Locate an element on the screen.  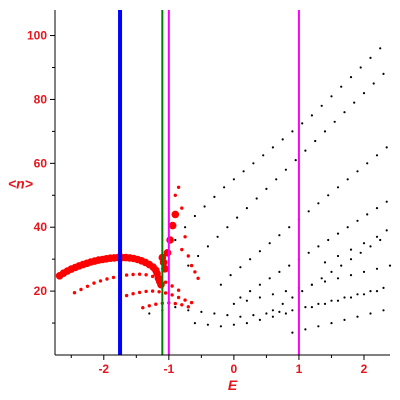
x-tick-label: 2 is located at coordinates (364, 369).